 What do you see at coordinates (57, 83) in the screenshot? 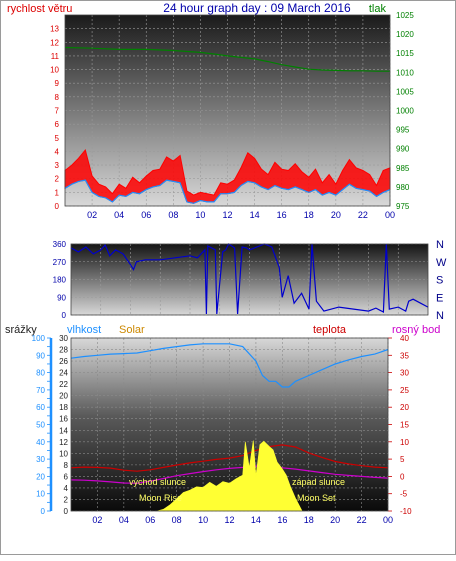
I see `wind-y-tick-label: 9` at bounding box center [57, 83].